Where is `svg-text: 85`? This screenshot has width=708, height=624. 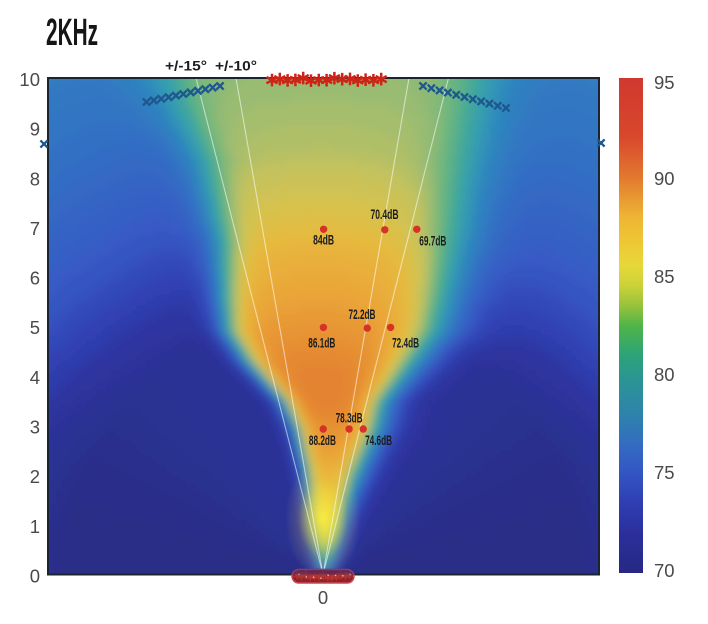 svg-text: 85 is located at coordinates (664, 276).